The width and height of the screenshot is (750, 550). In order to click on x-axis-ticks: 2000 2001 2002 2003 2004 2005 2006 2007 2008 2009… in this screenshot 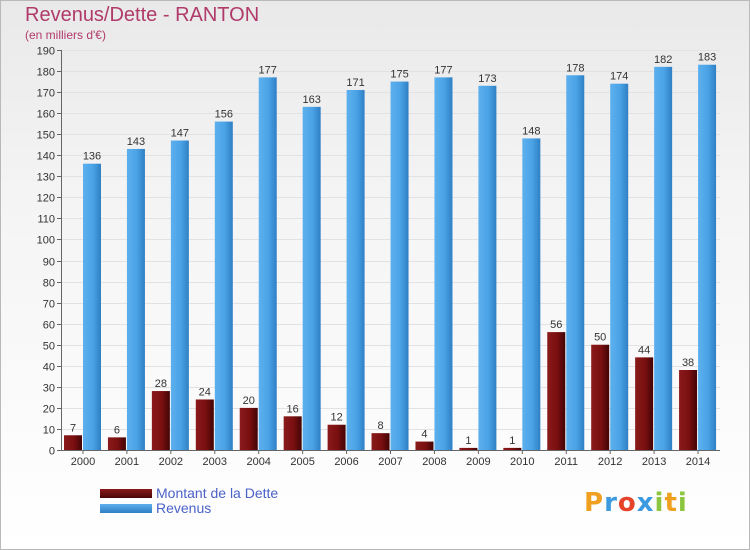, I will do `click(390, 459)`.